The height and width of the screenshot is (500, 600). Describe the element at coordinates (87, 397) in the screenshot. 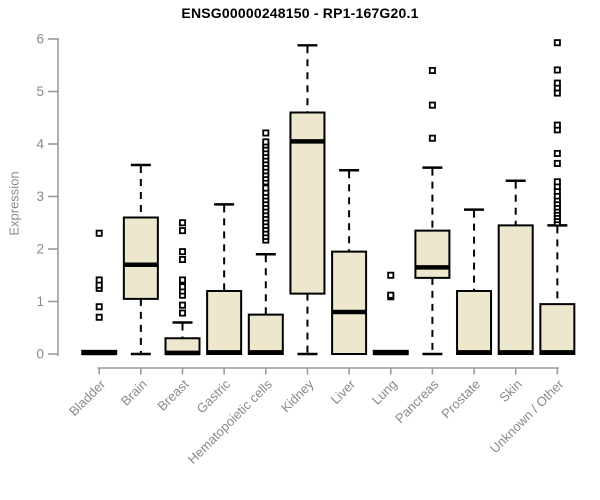

I see `x-tick-label: Bladder` at that location.